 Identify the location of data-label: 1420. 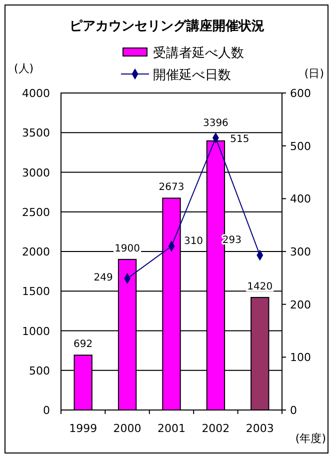
(260, 286).